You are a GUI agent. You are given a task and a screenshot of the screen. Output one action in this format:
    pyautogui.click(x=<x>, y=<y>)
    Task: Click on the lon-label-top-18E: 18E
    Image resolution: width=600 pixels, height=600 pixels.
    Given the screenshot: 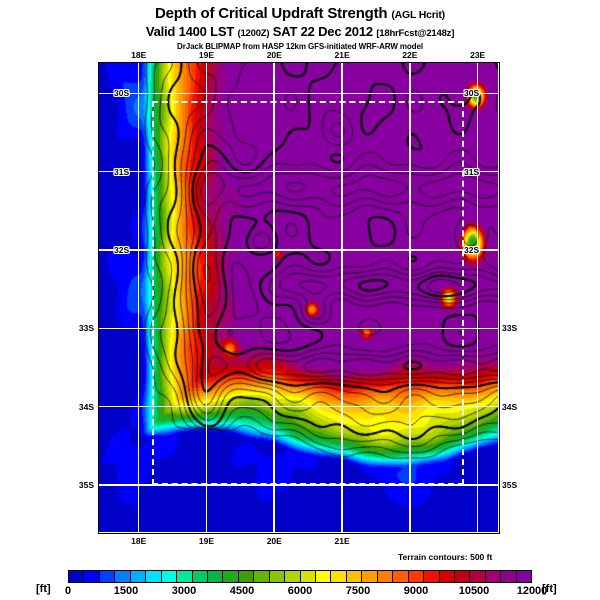 What is the action you would take?
    pyautogui.click(x=139, y=55)
    